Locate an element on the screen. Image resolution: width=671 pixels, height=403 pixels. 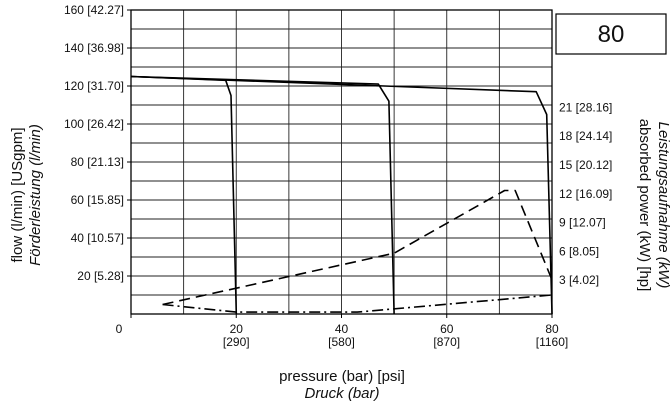
y-tick-label: 140 [36.98] is located at coordinates (94, 48).